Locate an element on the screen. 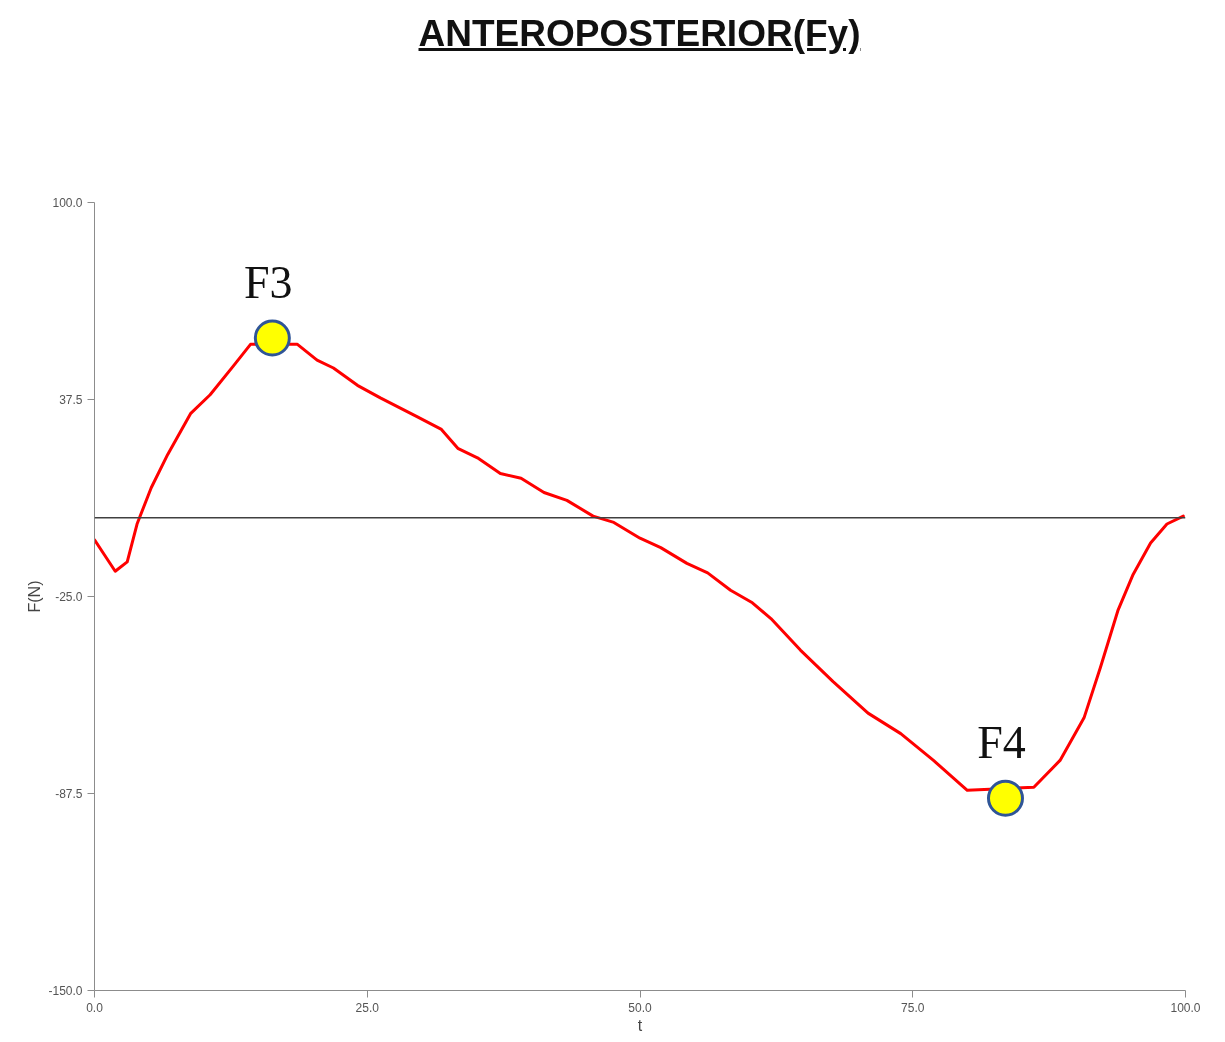  y-axis-title: F(N) is located at coordinates (35, 596).